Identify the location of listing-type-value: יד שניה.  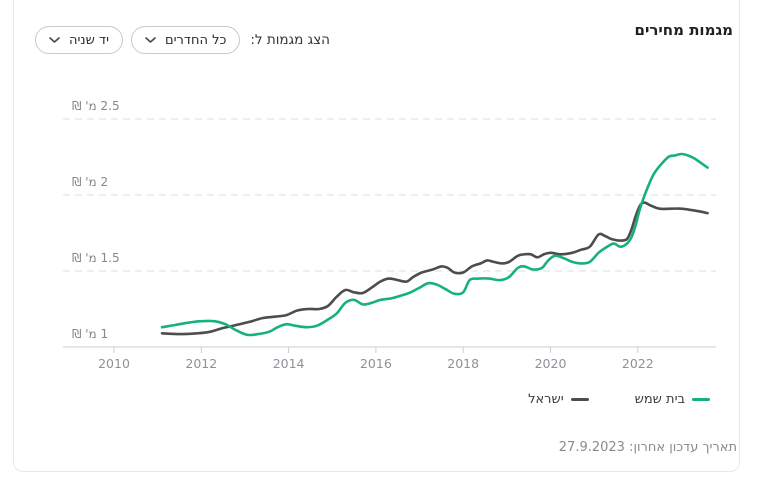
(89, 40).